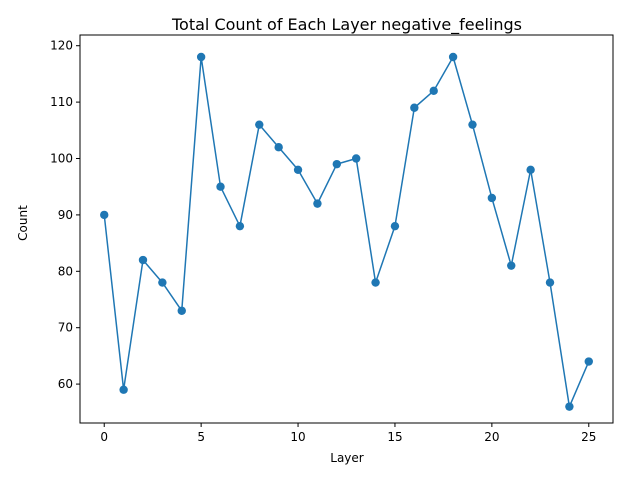  Describe the element at coordinates (65, 328) in the screenshot. I see `y-tick-label: 70` at that location.